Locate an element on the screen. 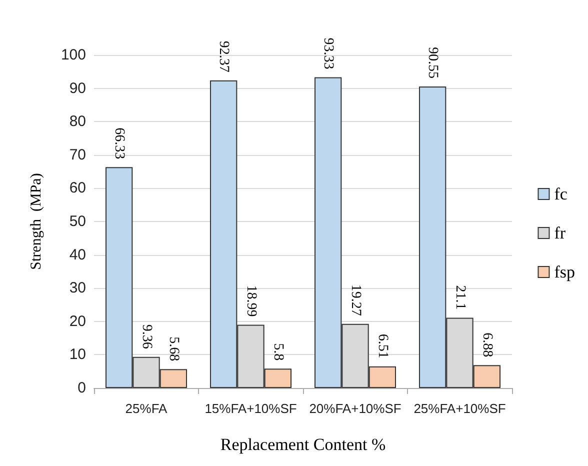  y-tick-label: 0 is located at coordinates (82, 388).